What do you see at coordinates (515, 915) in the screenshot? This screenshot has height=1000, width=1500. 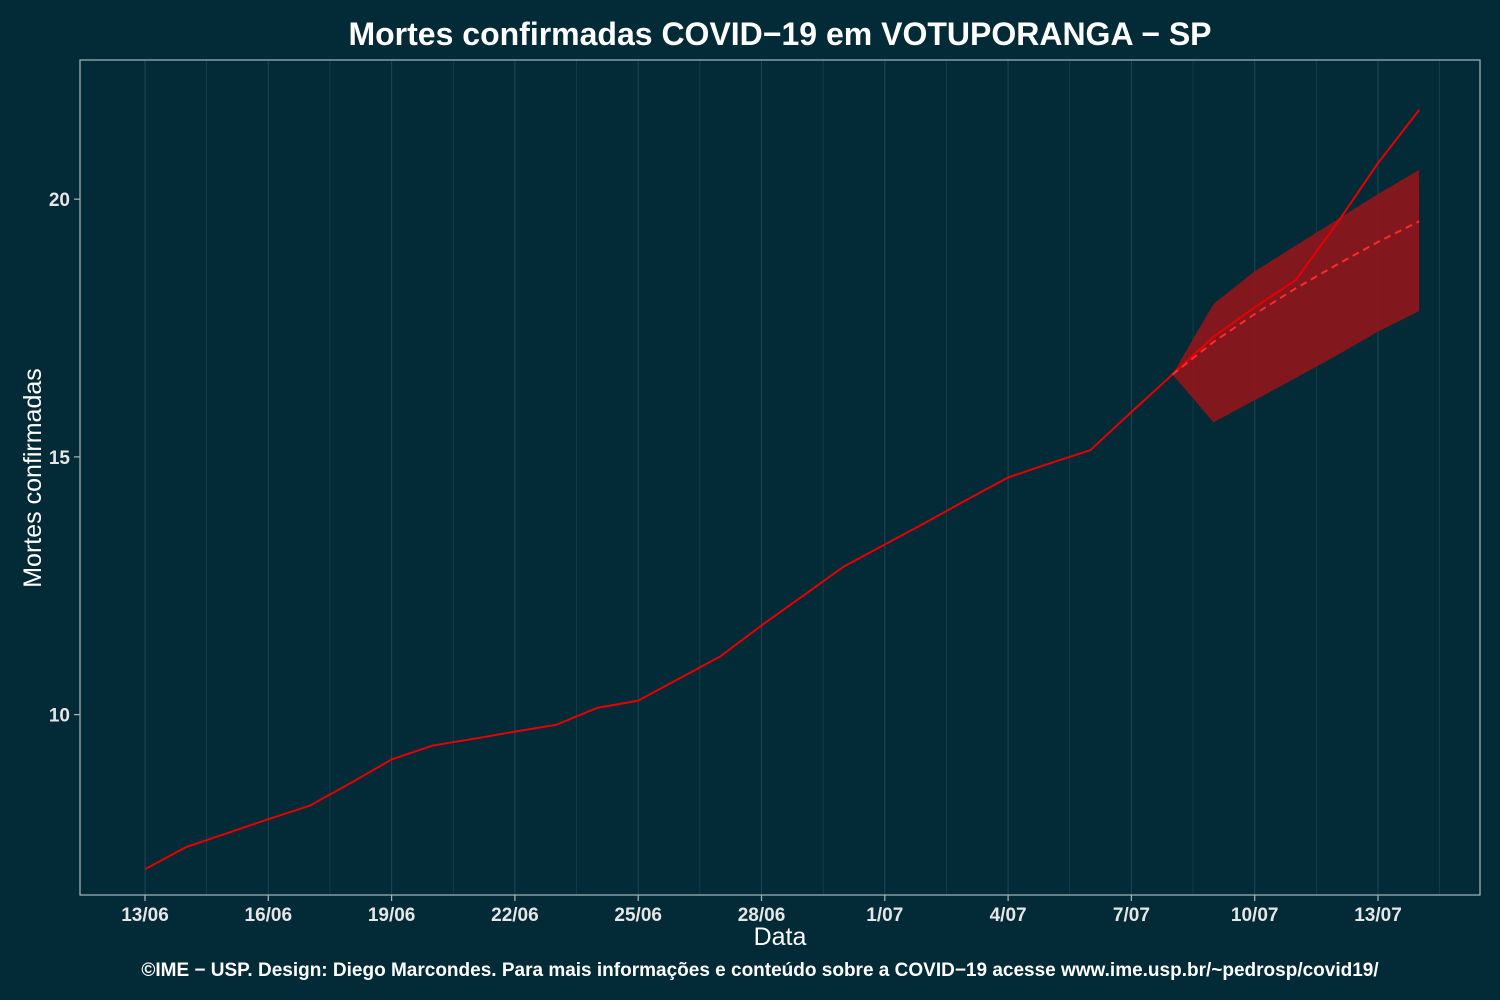 I see `x-tick-label: 22/06` at bounding box center [515, 915].